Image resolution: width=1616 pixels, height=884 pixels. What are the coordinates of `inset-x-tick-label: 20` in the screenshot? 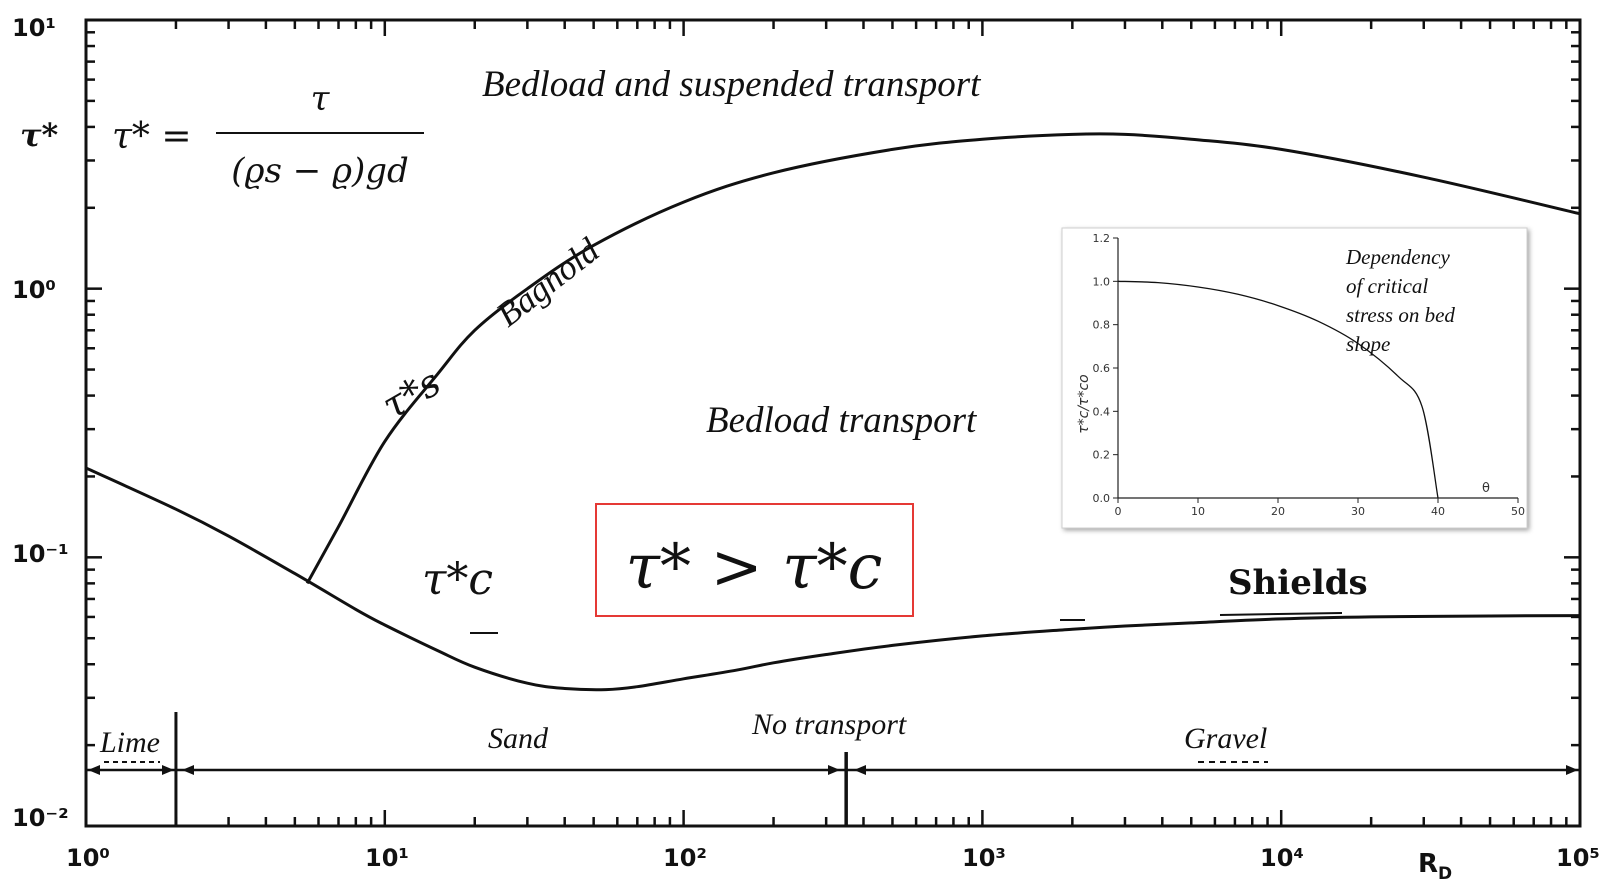 It's located at (1278, 511).